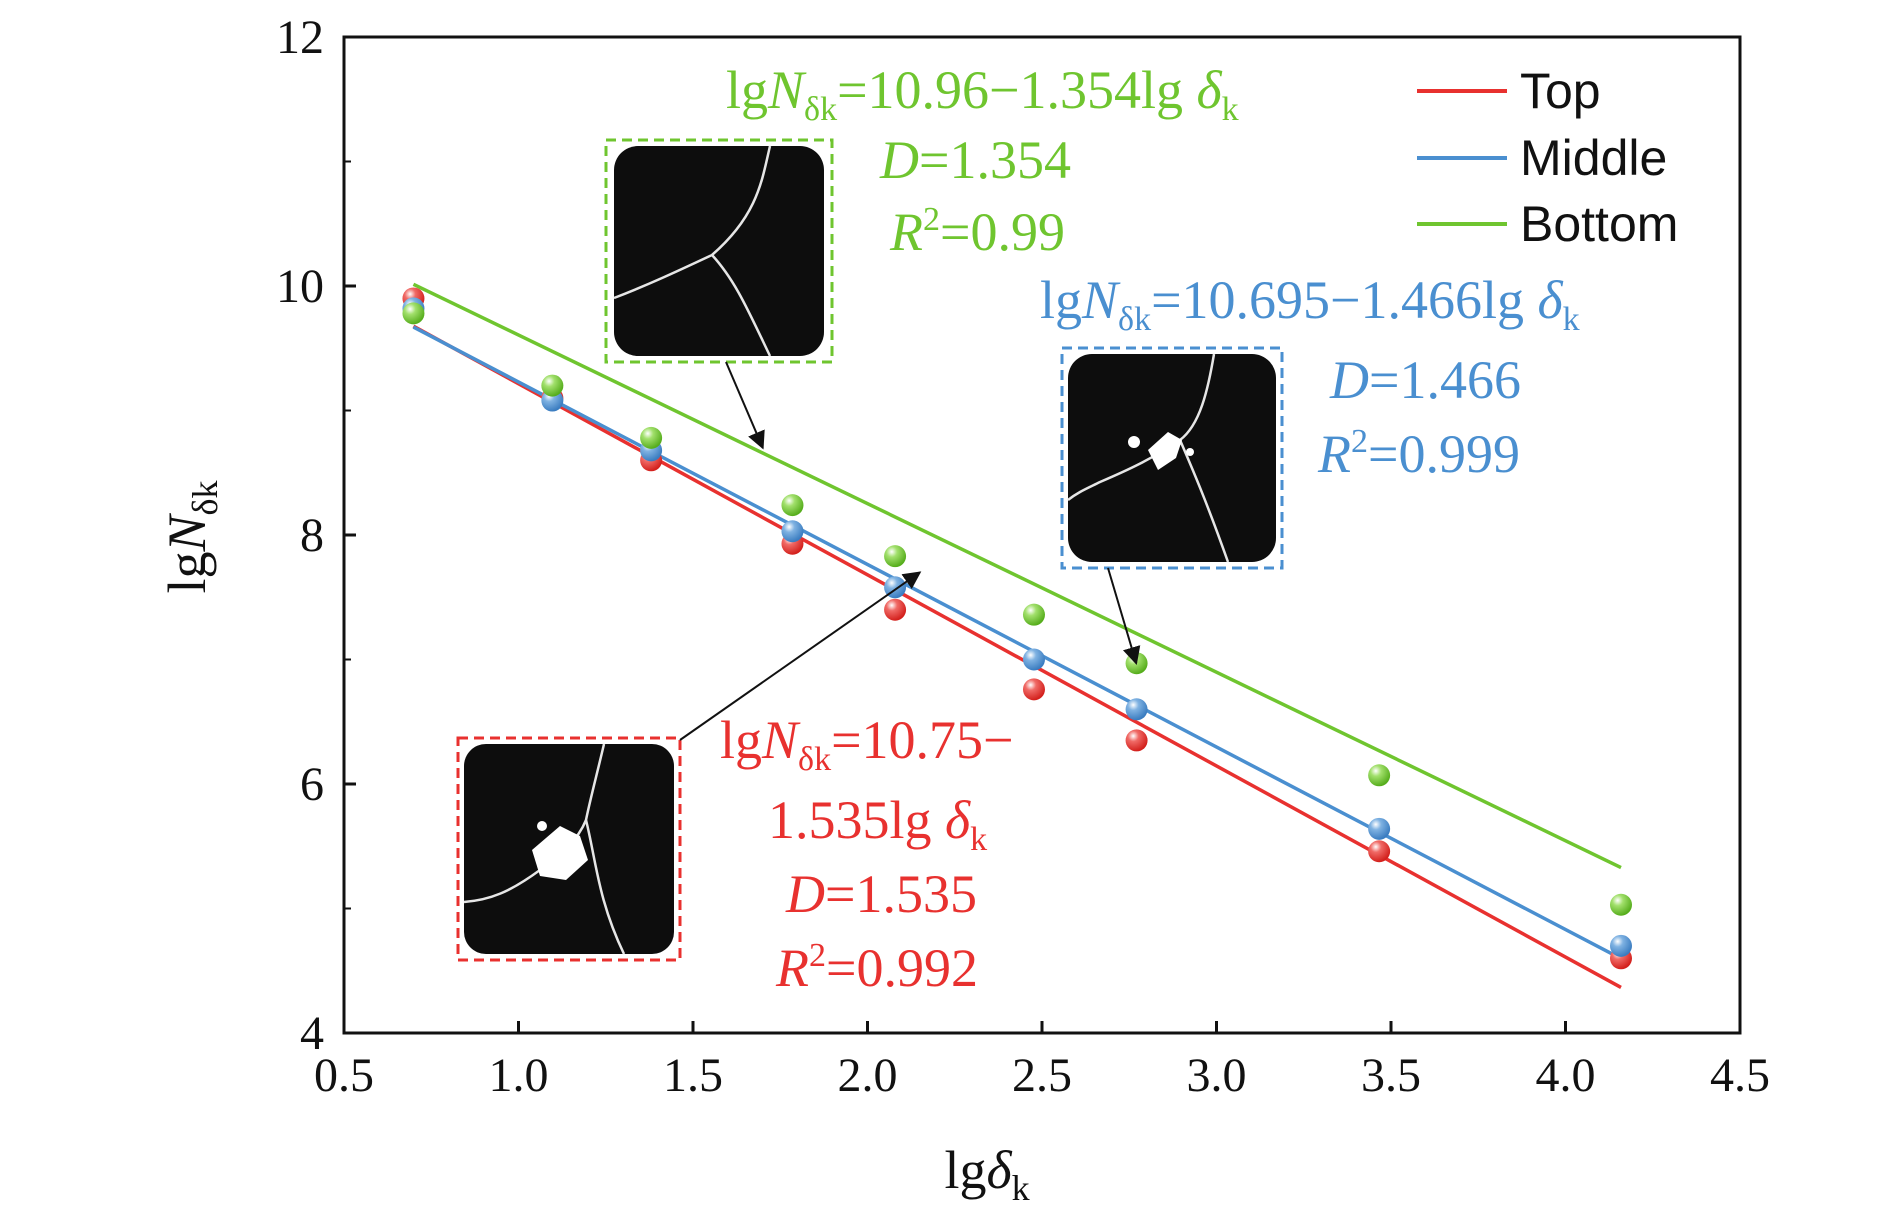 The image size is (1890, 1227). Describe the element at coordinates (986, 1174) in the screenshot. I see `x-axis-title: lgδk` at that location.